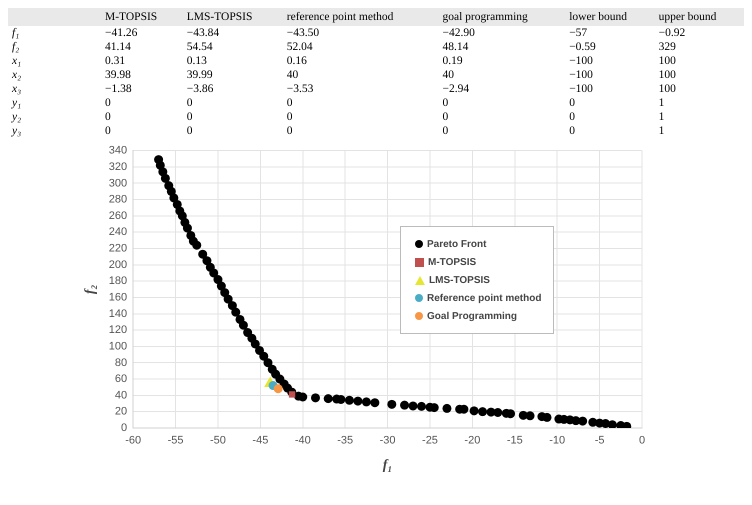 The image size is (752, 505). I want to click on text: 0.31, so click(115, 61).